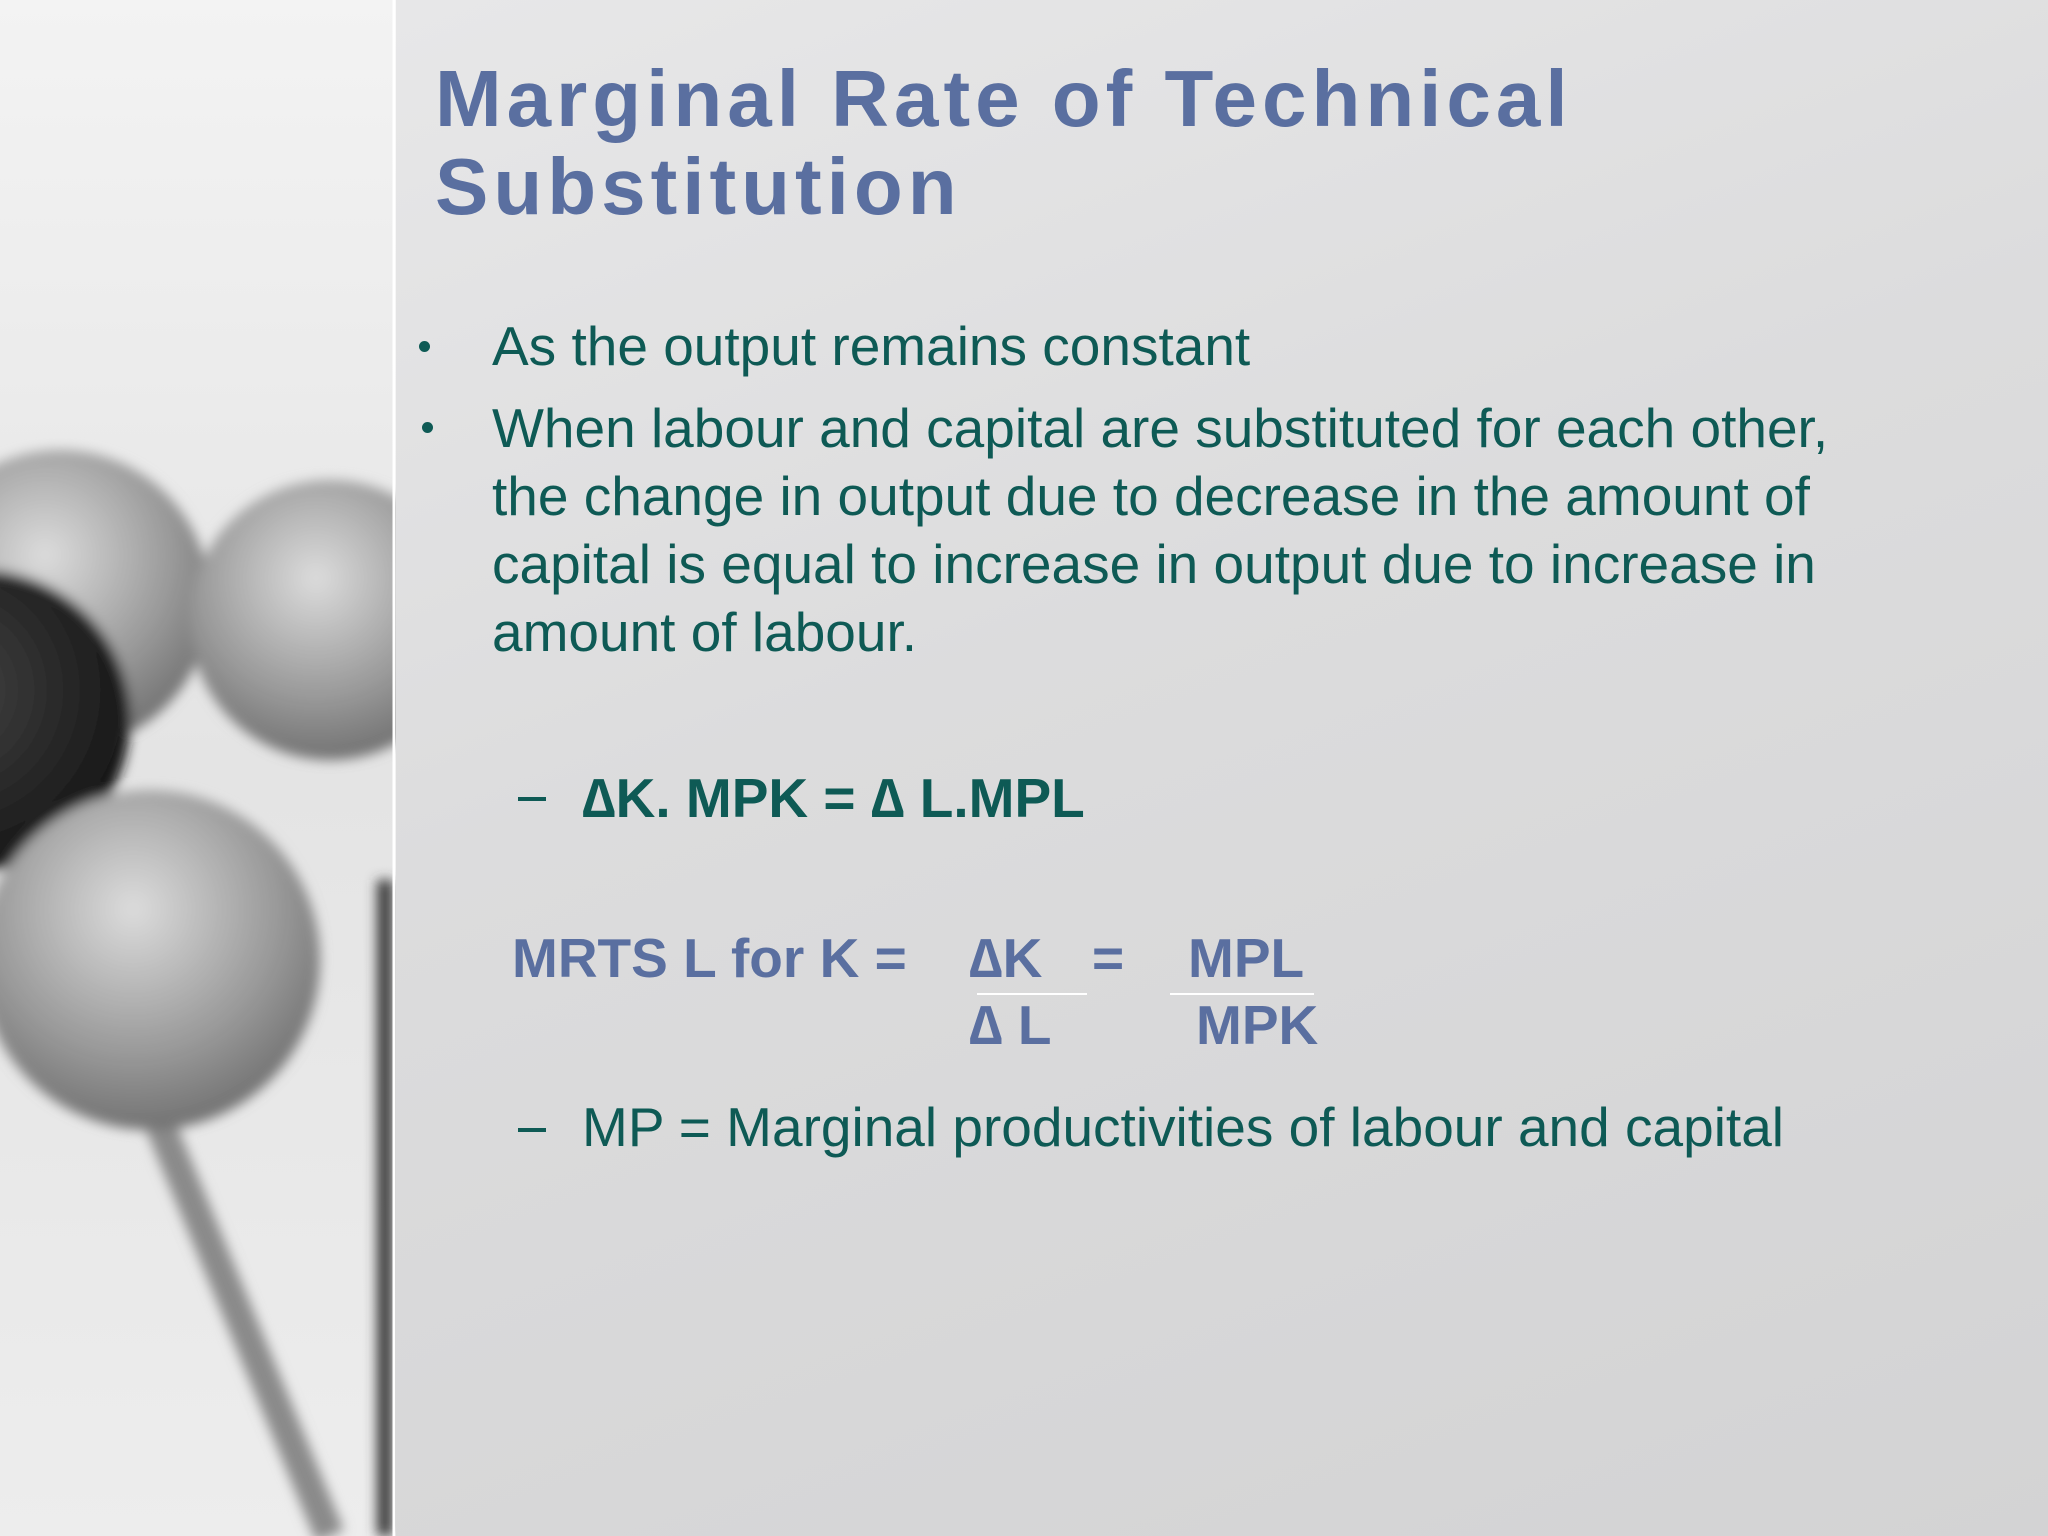 This screenshot has width=2048, height=1536. What do you see at coordinates (833, 798) in the screenshot?
I see `formula: ∆K. MPK = ∆ L.MPL` at bounding box center [833, 798].